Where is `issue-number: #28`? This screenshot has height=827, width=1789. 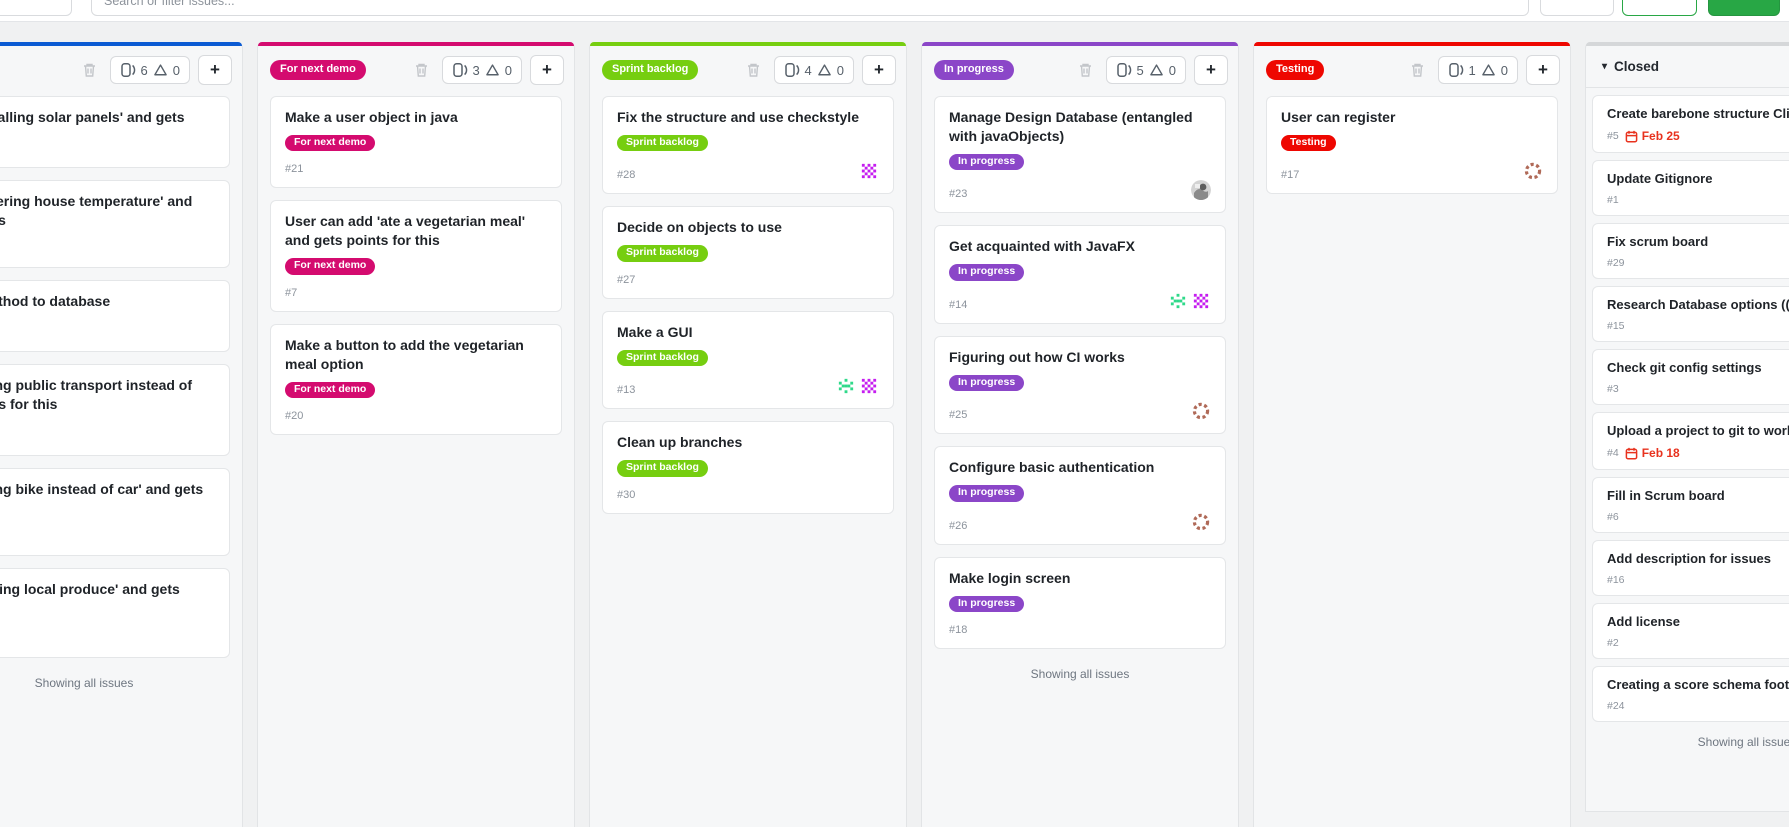
issue-number: #28 is located at coordinates (626, 175).